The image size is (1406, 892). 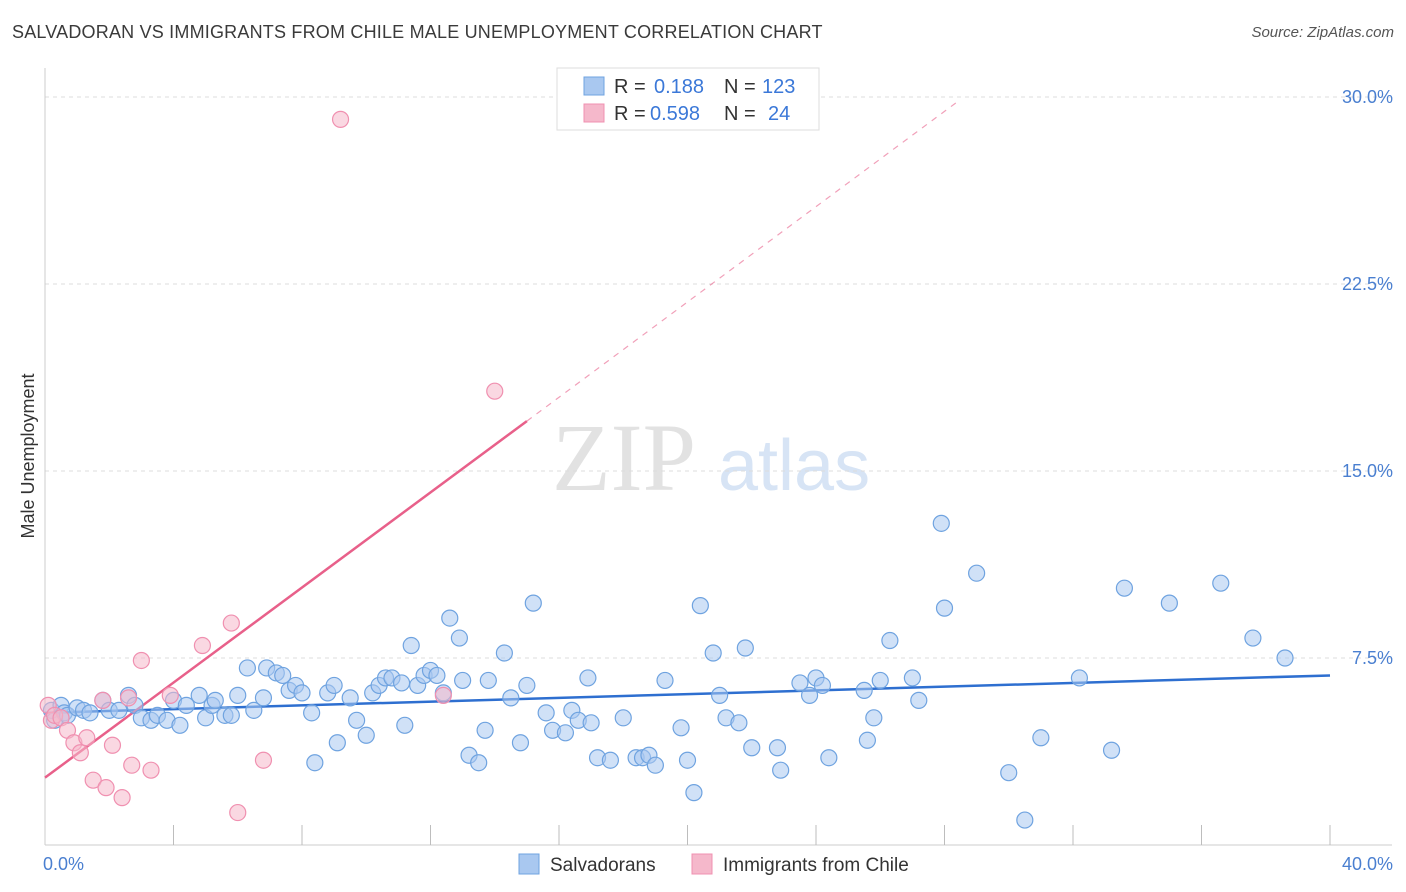 What do you see at coordinates (794, 466) in the screenshot?
I see `watermark-atlas: atlas` at bounding box center [794, 466].